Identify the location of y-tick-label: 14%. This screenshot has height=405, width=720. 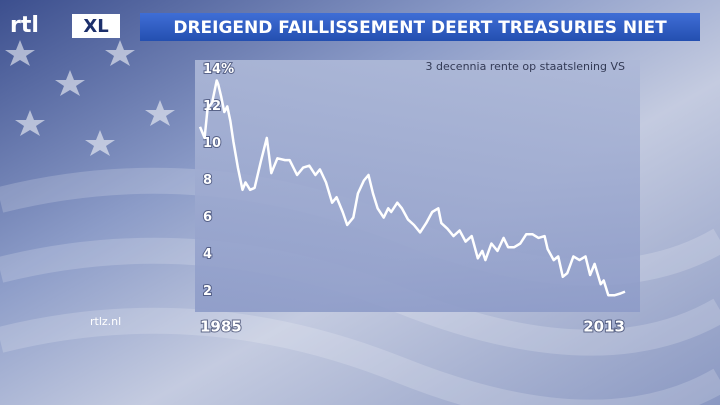
(218, 69).